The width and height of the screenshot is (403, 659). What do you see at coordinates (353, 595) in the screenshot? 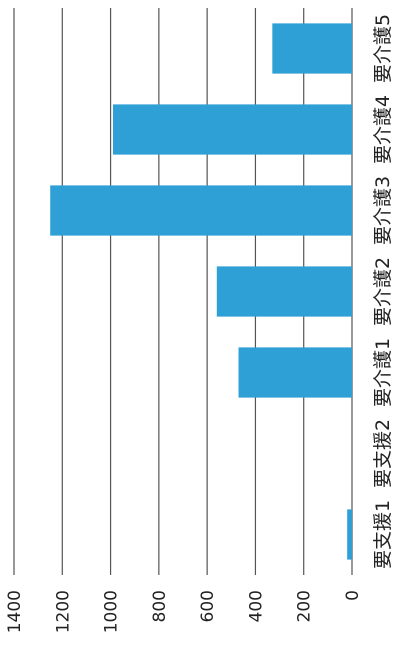
I see `tick-label-0: 0` at bounding box center [353, 595].